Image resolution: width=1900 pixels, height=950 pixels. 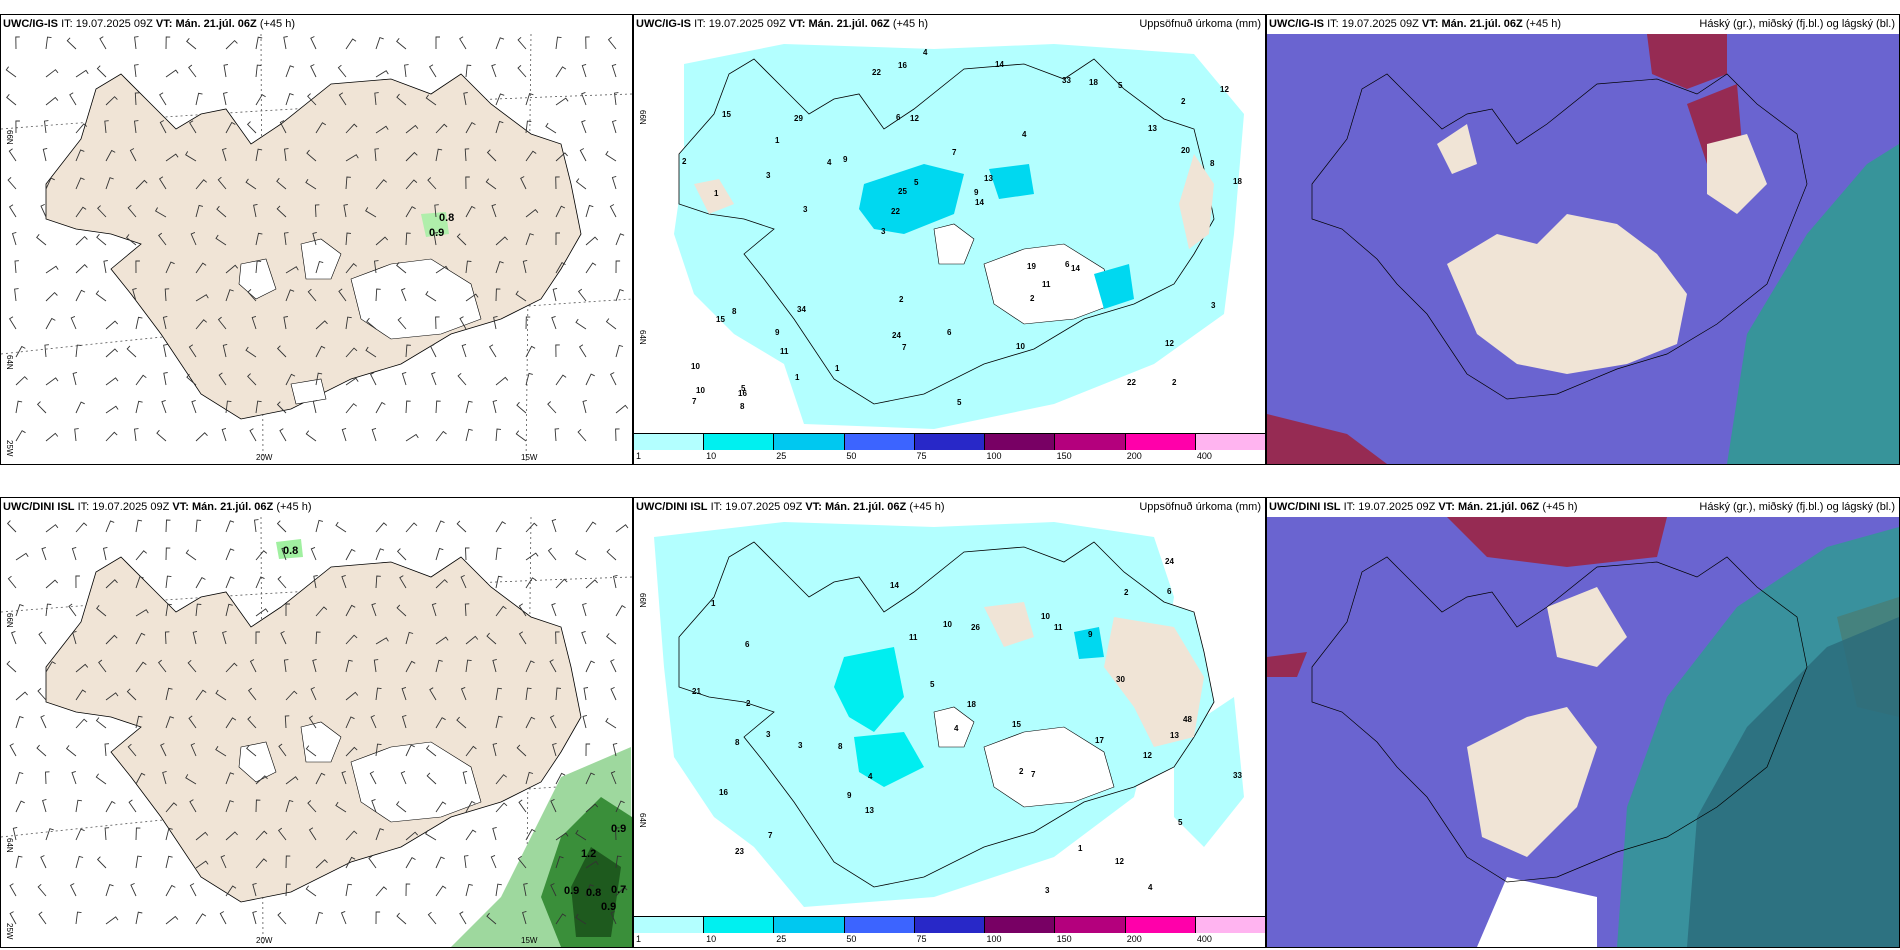 I want to click on precip-value: 2, so click(x=1032, y=298).